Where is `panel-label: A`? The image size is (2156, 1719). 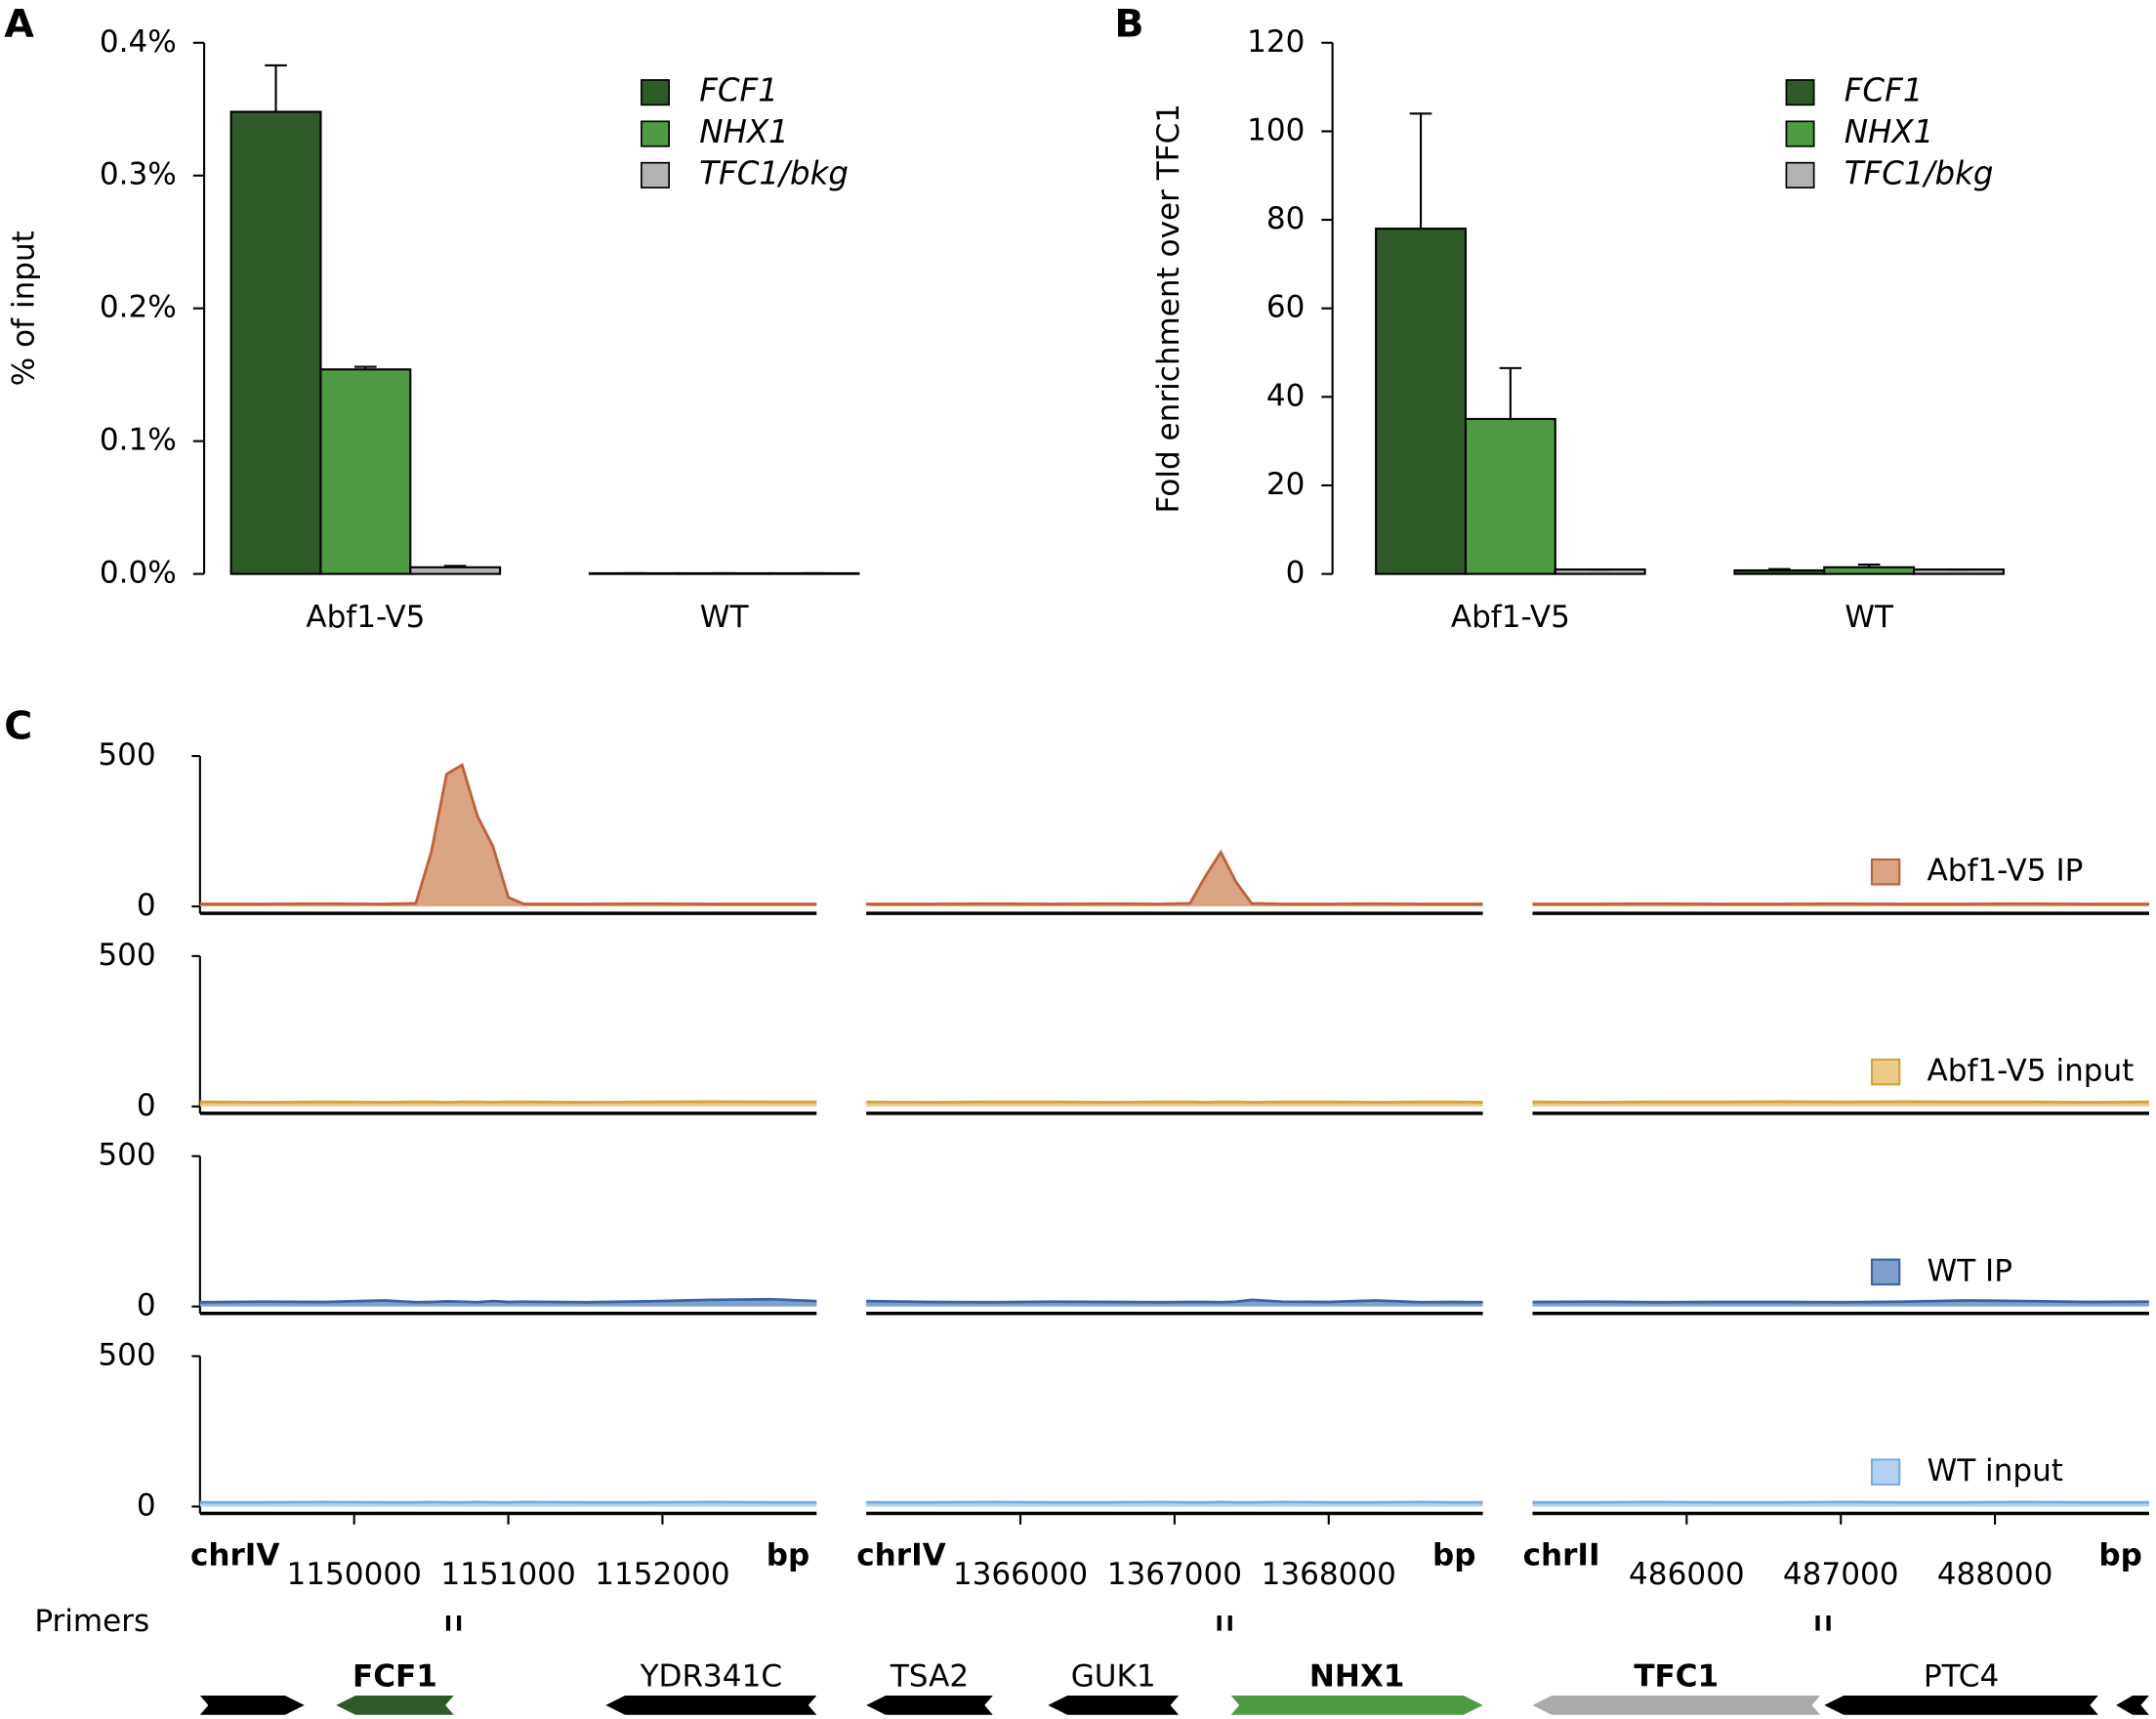 panel-label: A is located at coordinates (19, 23).